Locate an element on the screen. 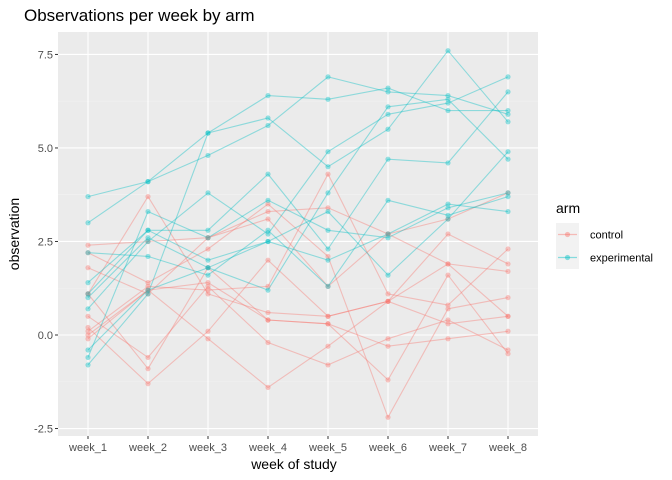  legend-label-control: control is located at coordinates (606, 236).